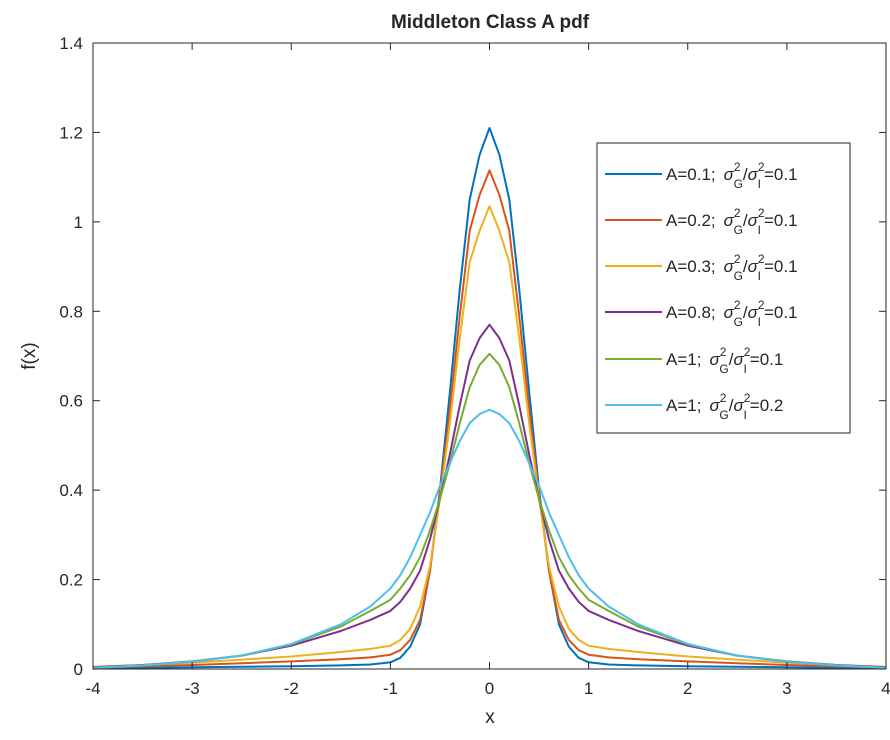  Describe the element at coordinates (732, 221) in the screenshot. I see `legend-label: A=0.2; σ2 G/σ2 I =0.1` at that location.